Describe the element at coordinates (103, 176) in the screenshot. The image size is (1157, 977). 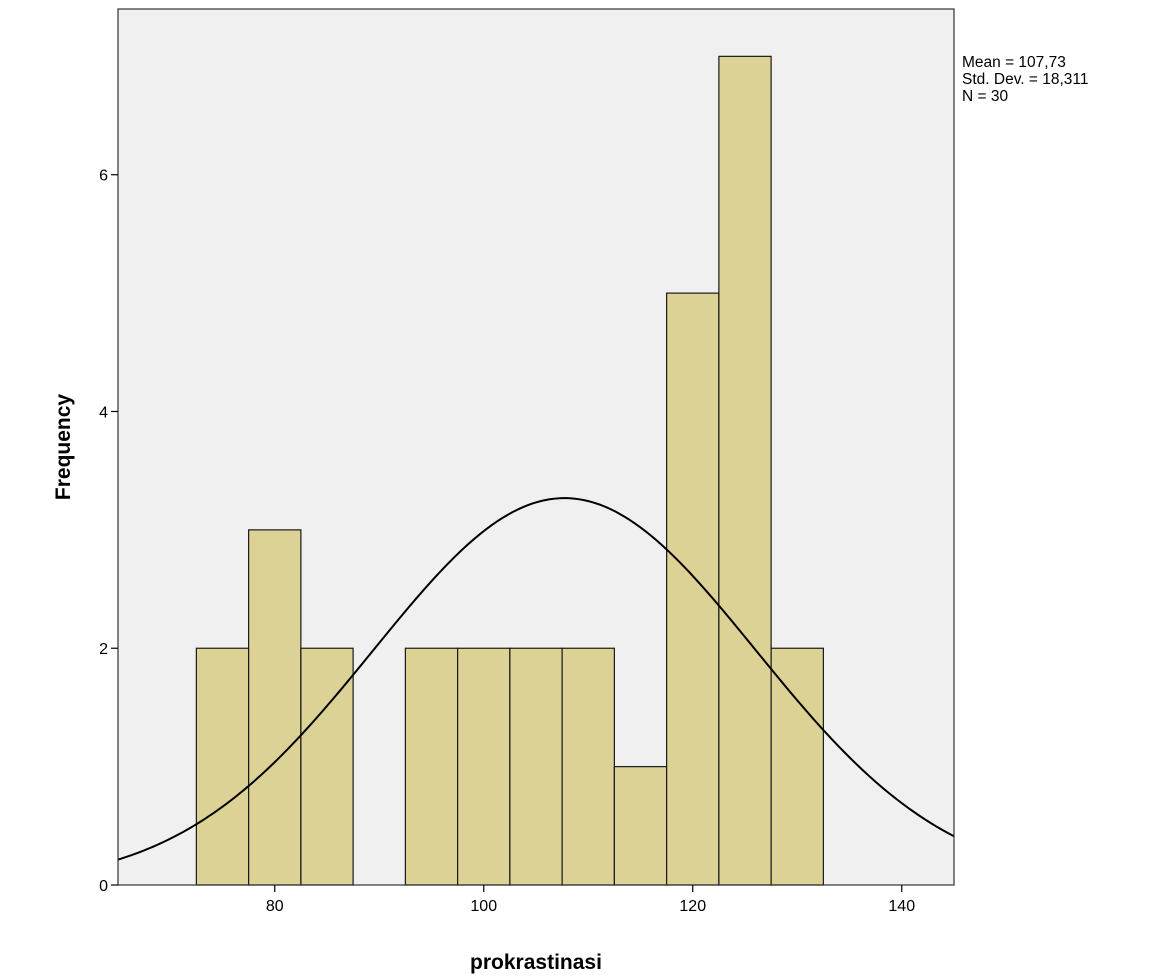
I see `y-tick-label: 6` at that location.